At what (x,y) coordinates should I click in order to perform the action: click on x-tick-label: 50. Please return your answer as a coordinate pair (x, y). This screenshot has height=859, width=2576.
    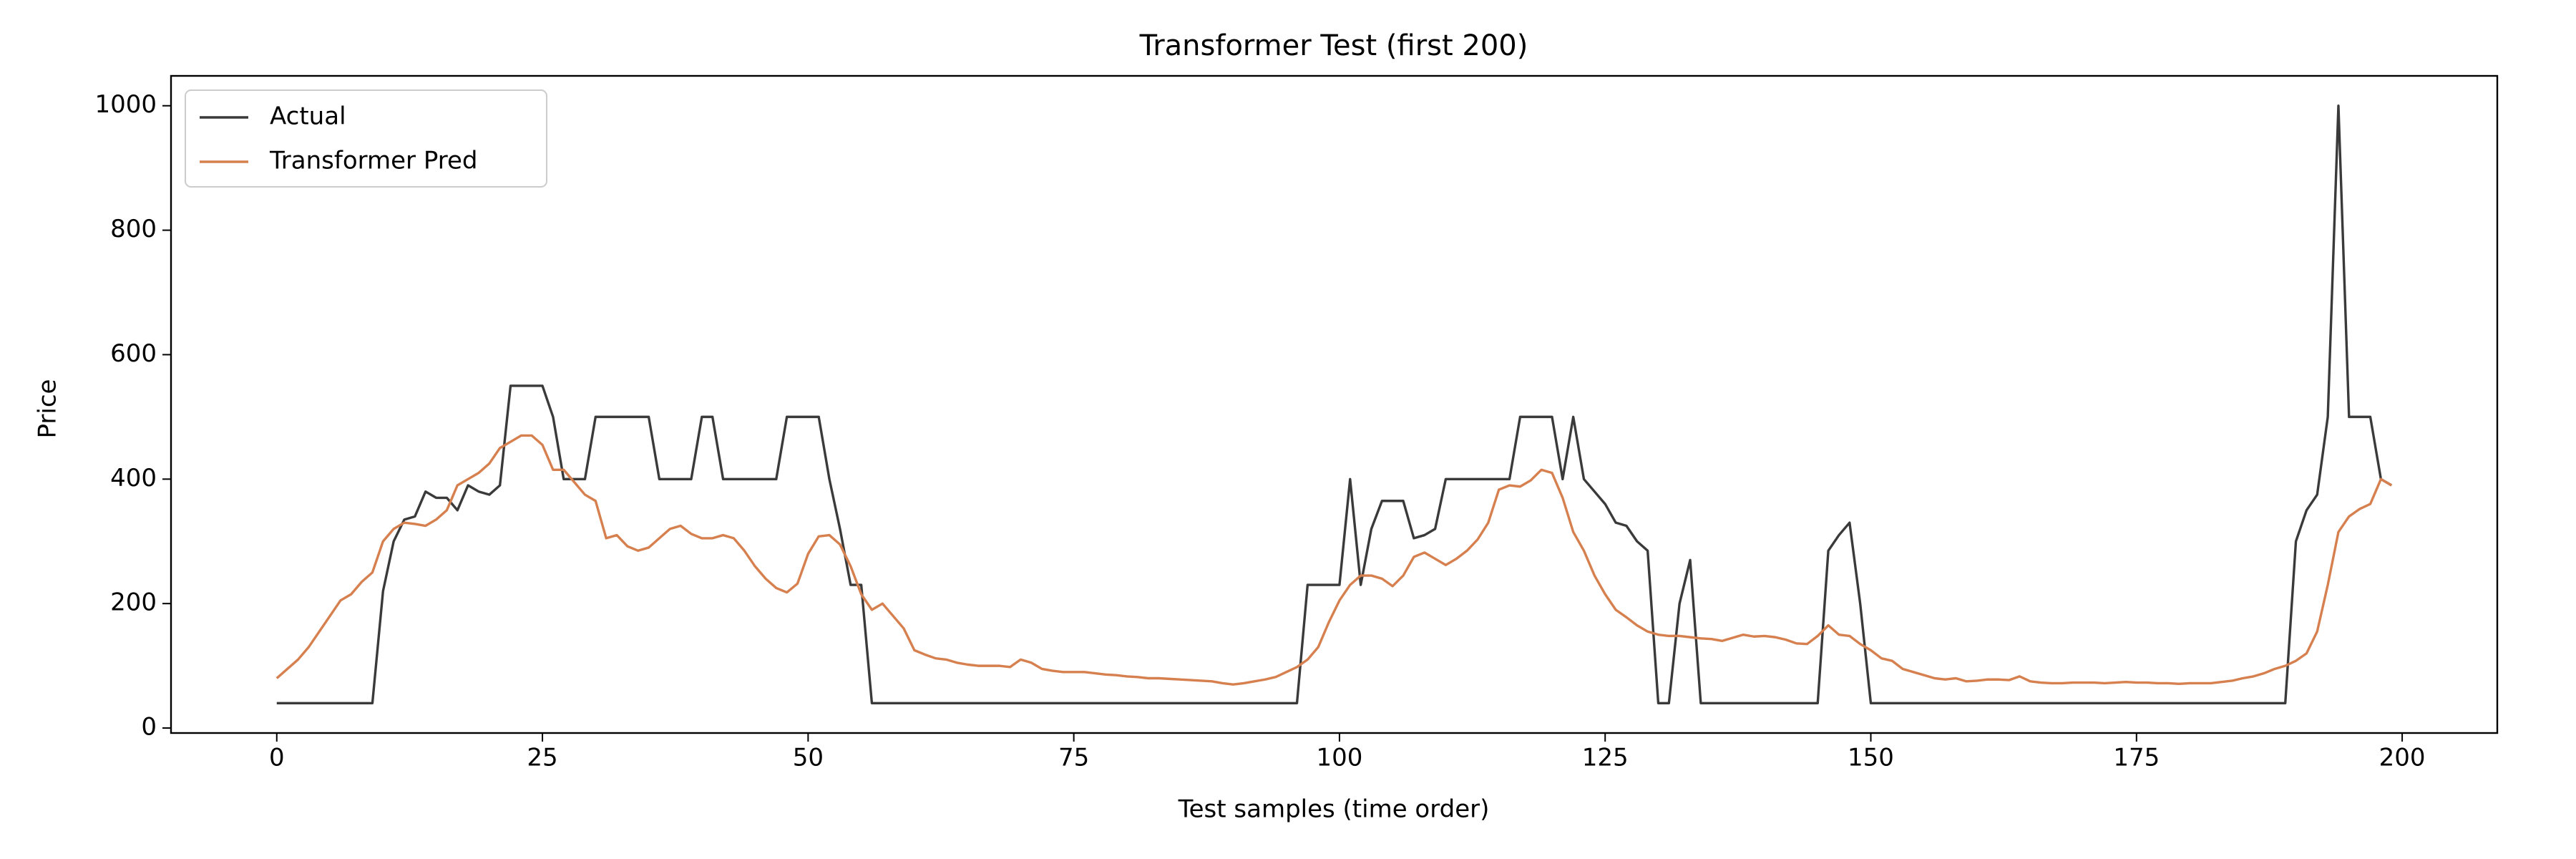
    Looking at the image, I should click on (808, 758).